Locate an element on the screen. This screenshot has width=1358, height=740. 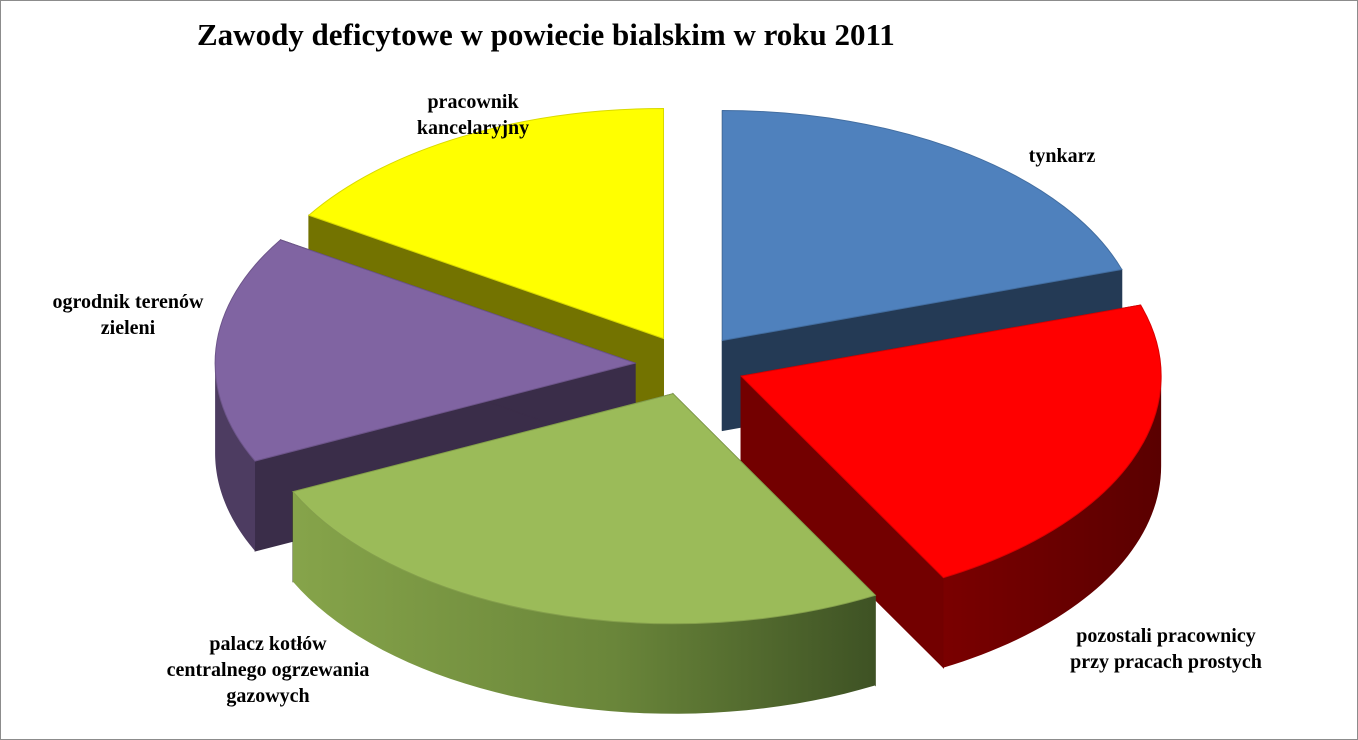
slice-label-3: ogrodnik terenów zieleni is located at coordinates (128, 315).